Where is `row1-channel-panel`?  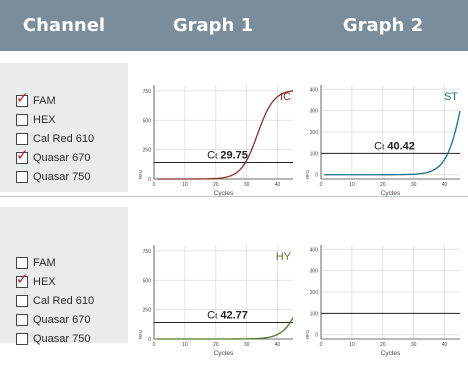 row1-channel-panel is located at coordinates (64, 127).